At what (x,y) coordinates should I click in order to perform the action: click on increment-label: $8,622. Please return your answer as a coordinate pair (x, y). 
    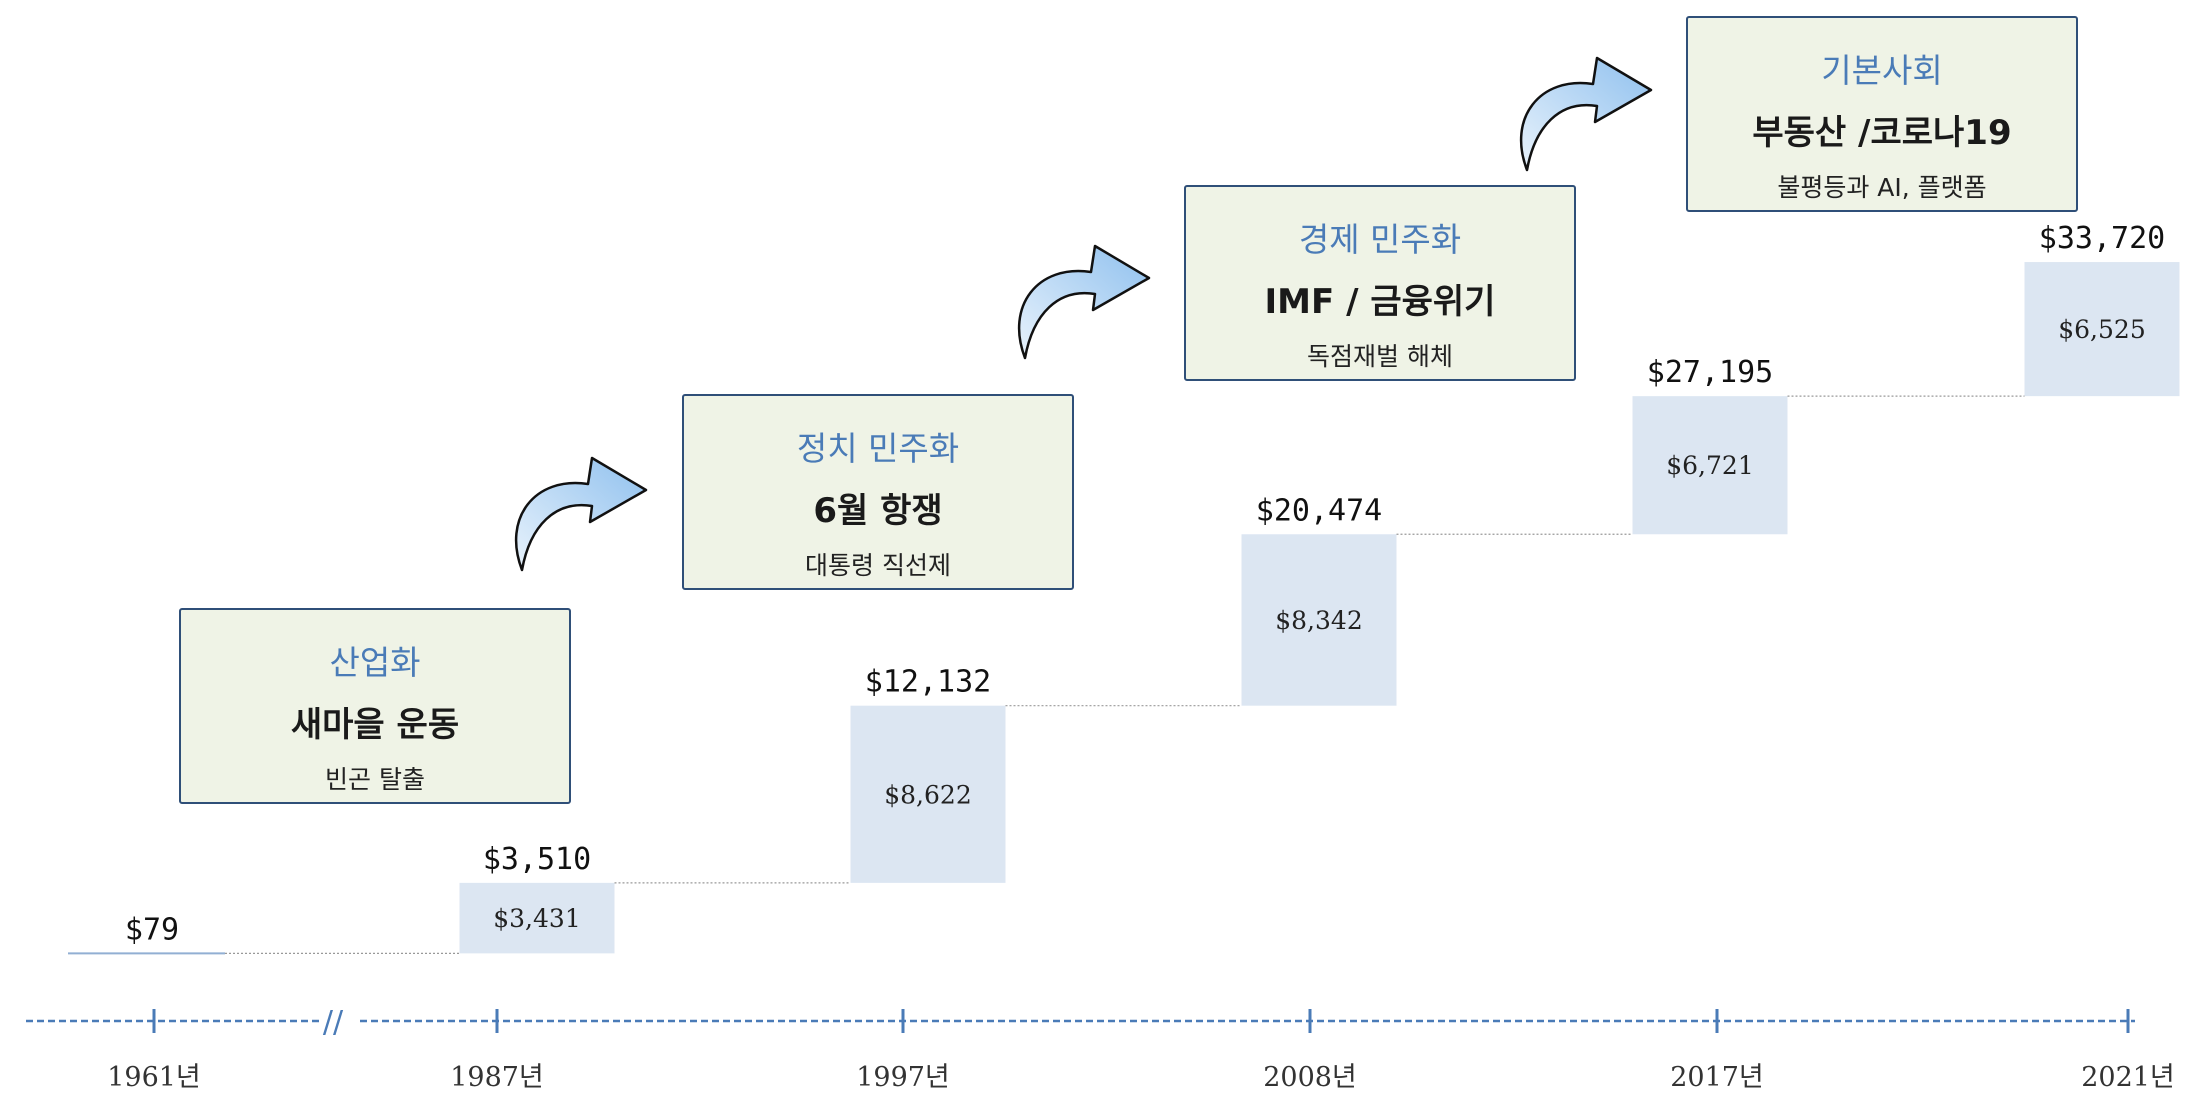
    Looking at the image, I should click on (927, 794).